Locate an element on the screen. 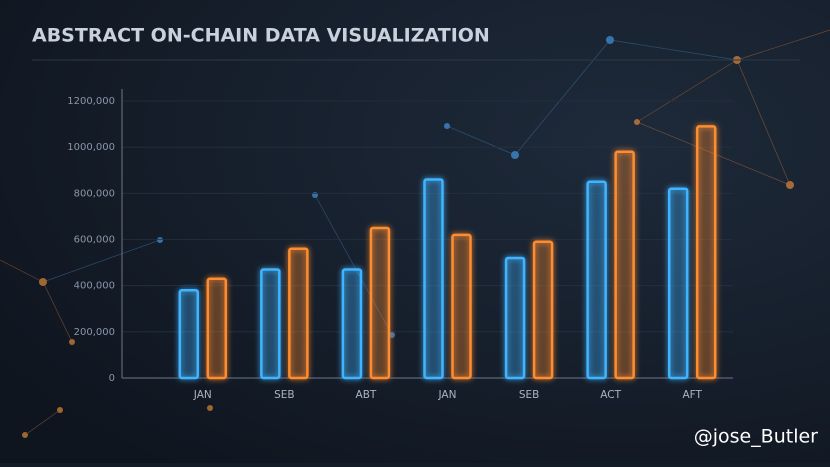  y-tick-label: 1200,000 is located at coordinates (91, 101).